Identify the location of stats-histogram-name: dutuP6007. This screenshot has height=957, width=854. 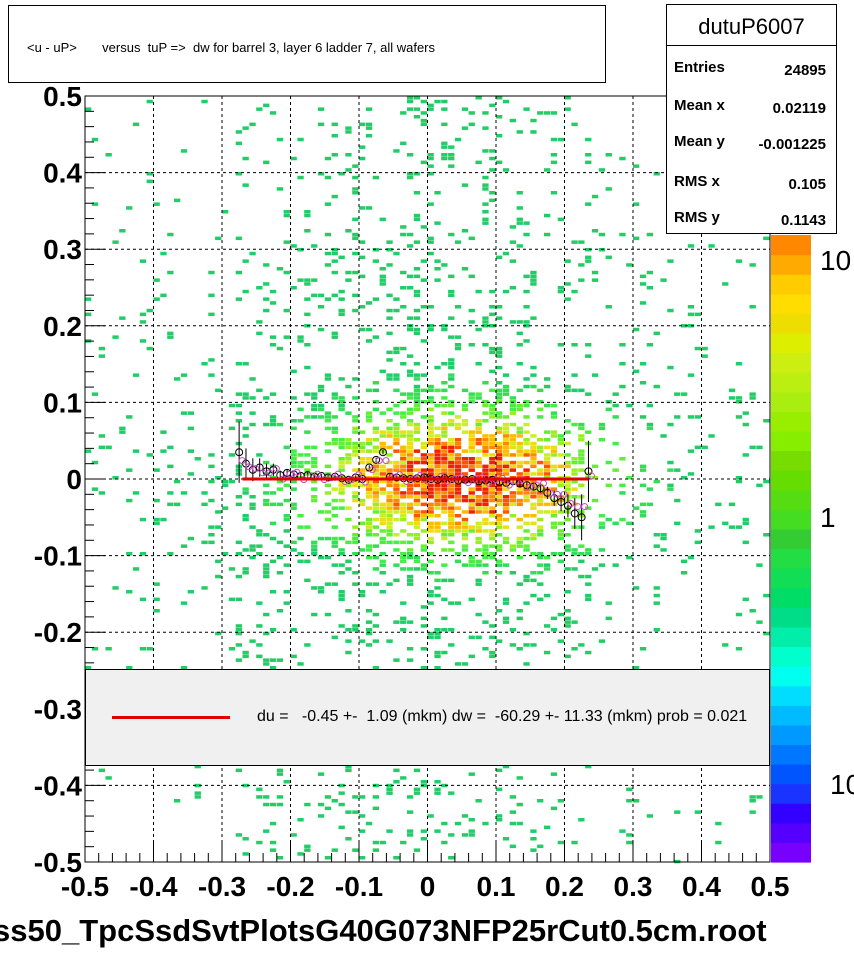
(751, 25).